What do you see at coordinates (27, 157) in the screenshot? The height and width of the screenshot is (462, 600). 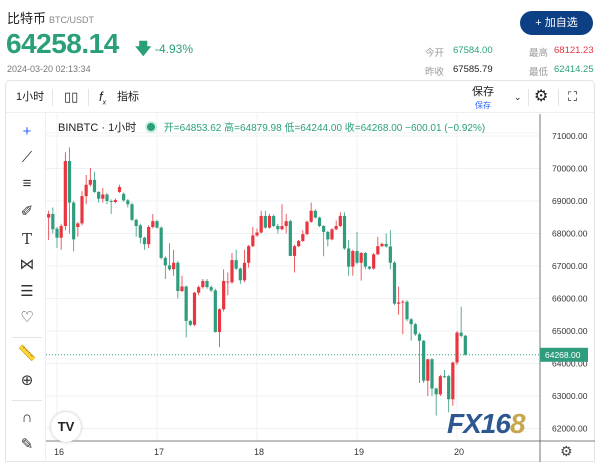 I see `trend-line-icon: ⟋` at bounding box center [27, 157].